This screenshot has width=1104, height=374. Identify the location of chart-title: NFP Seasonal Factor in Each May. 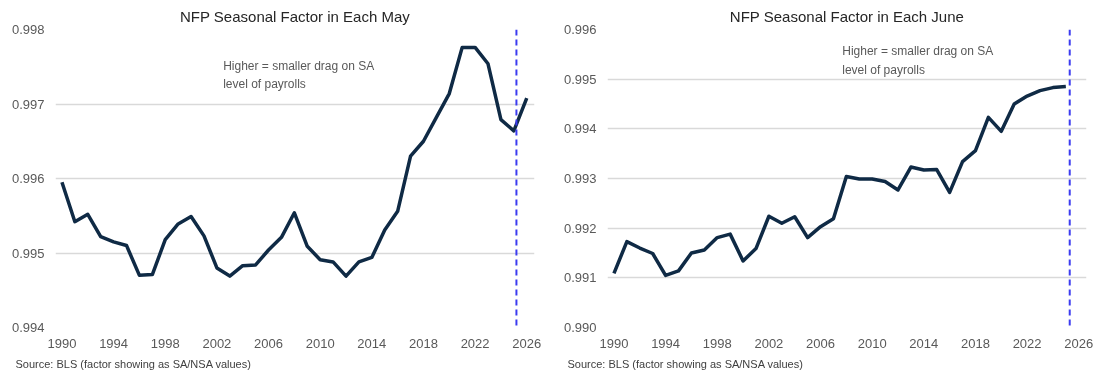
(295, 16).